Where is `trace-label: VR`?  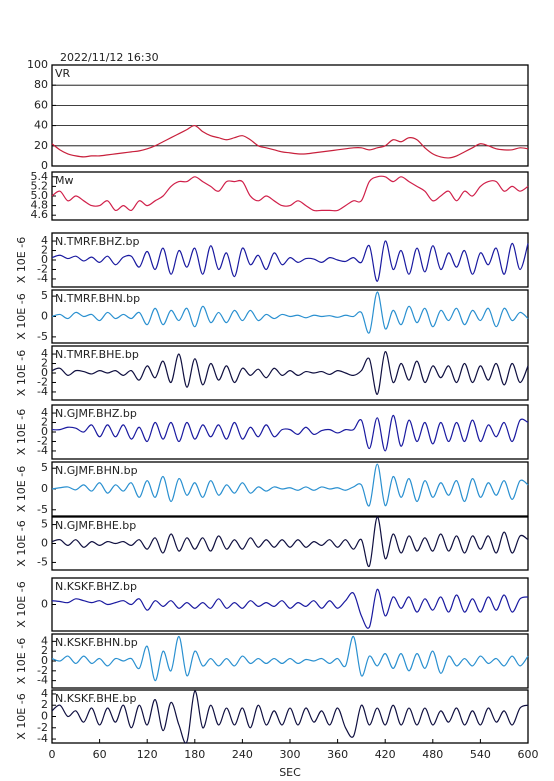
trace-label: VR is located at coordinates (63, 73).